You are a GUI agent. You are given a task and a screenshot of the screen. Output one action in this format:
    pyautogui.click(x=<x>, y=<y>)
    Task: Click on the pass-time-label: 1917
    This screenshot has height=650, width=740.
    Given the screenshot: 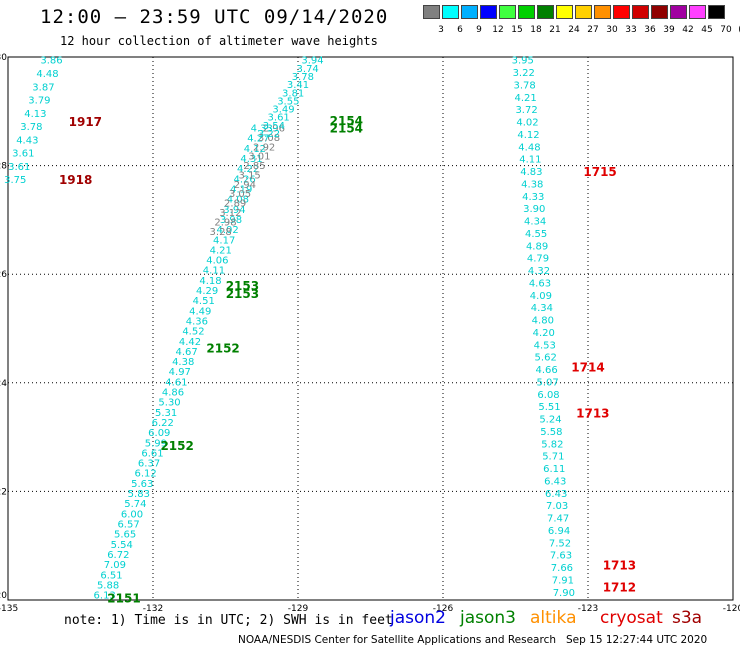 What is the action you would take?
    pyautogui.click(x=85, y=122)
    